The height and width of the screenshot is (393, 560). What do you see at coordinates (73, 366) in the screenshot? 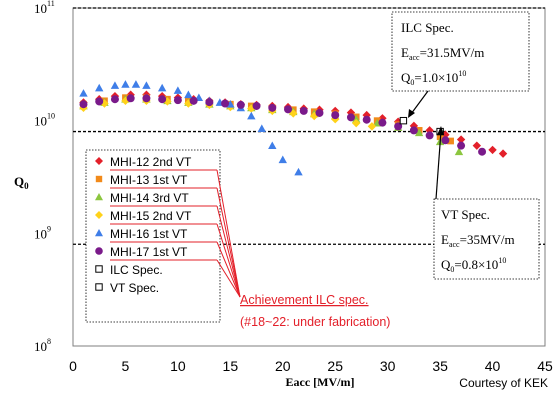
I see `x-tick-label: 0` at bounding box center [73, 366].